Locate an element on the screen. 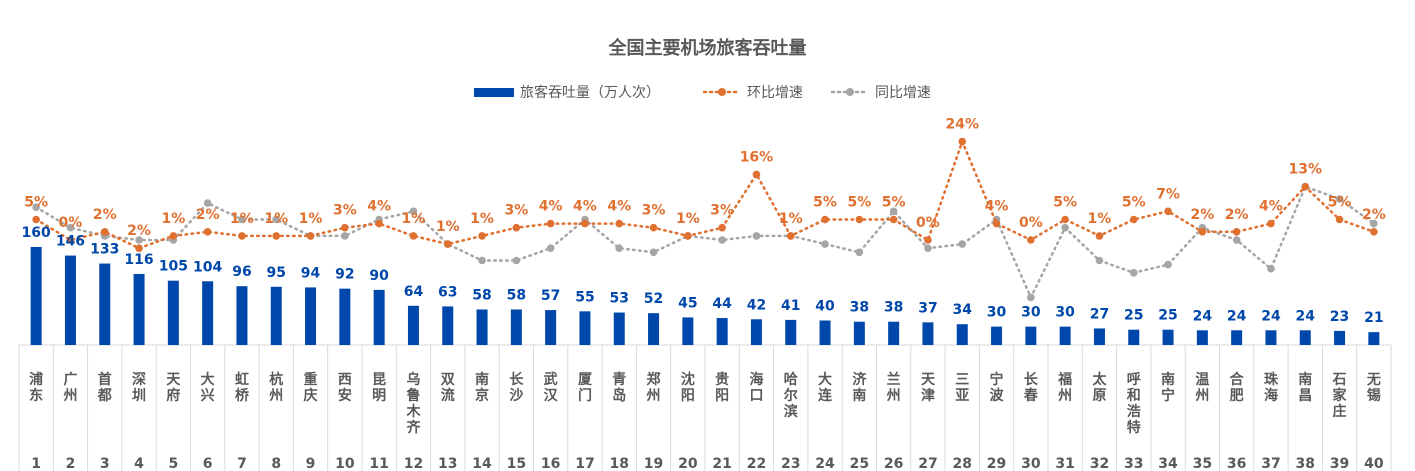  bar-value-label: 42 is located at coordinates (756, 305).